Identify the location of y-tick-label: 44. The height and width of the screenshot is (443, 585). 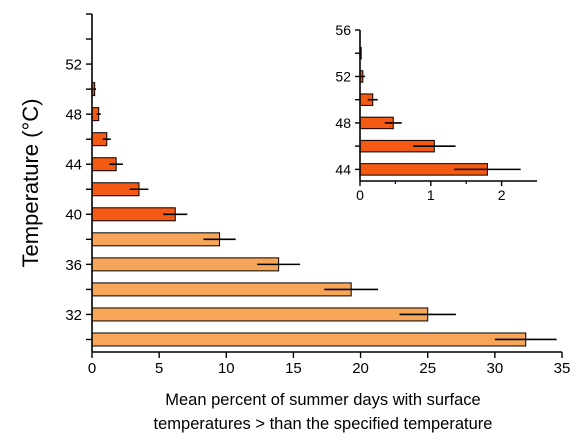
(73, 165).